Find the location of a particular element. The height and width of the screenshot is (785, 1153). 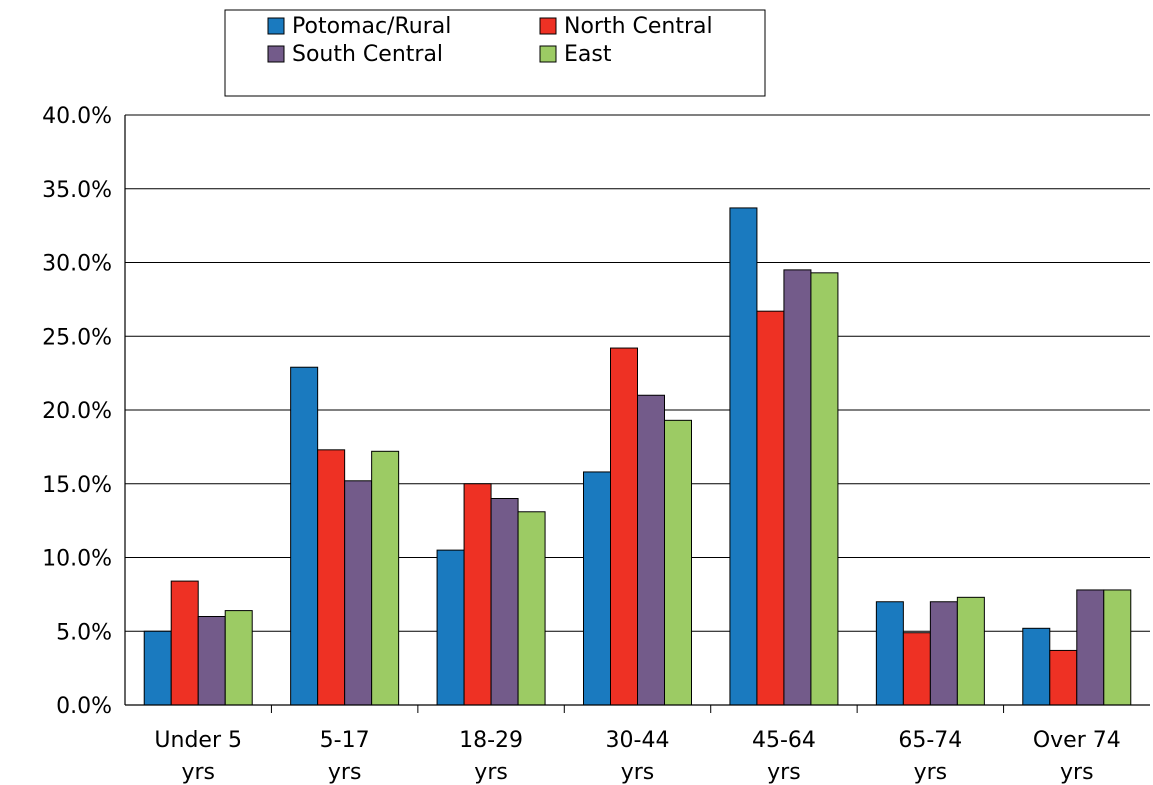

y-tick-label: 40.0% is located at coordinates (77, 116).